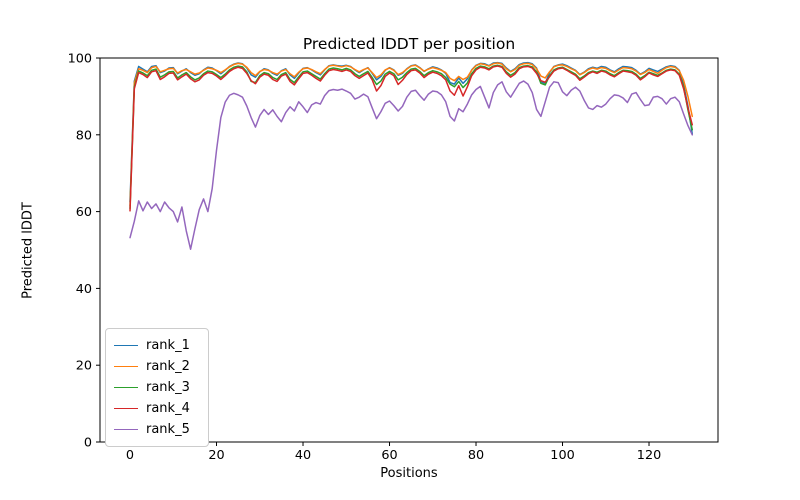 This screenshot has width=800, height=500. Describe the element at coordinates (84, 135) in the screenshot. I see `y-tick-label: 80` at that location.